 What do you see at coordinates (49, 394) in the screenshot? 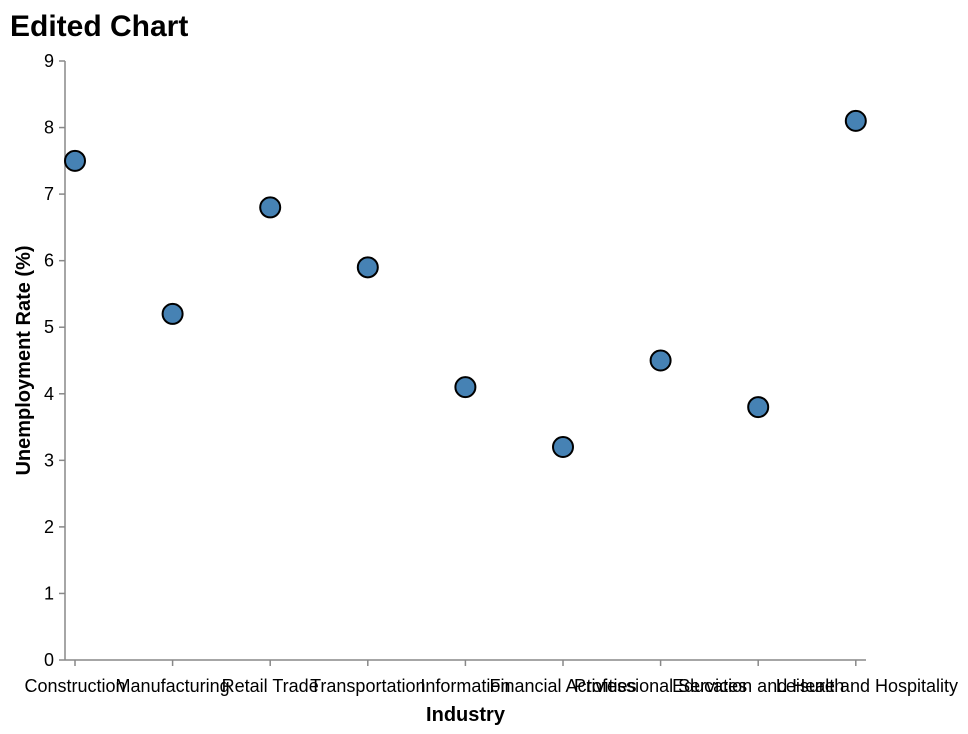
I see `y-tick-label: 4` at bounding box center [49, 394].